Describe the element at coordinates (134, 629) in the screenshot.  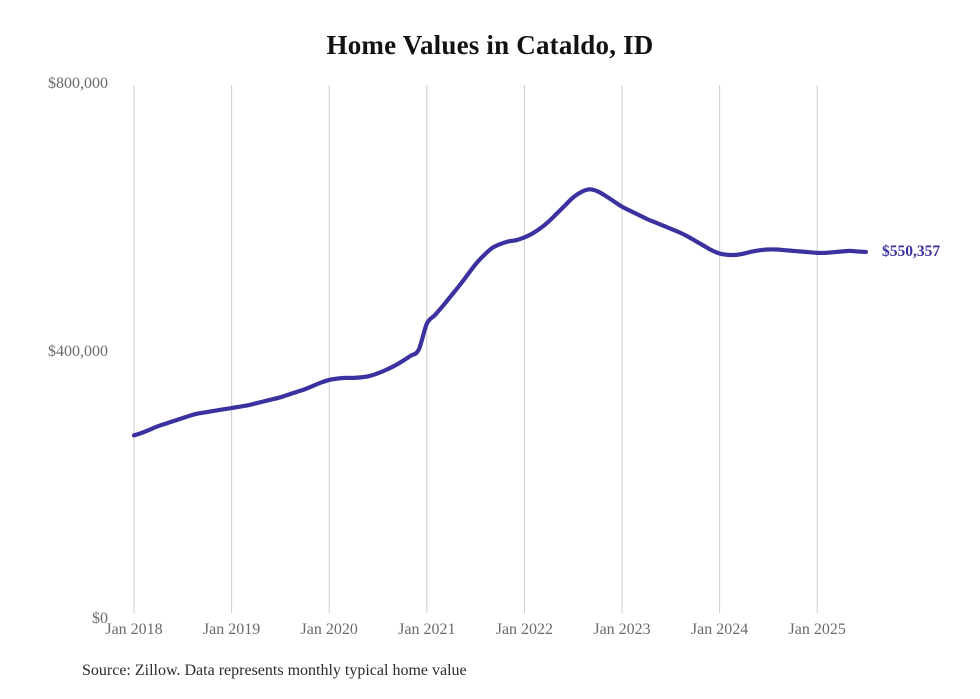
I see `x-tick-label: Jan 2018` at that location.